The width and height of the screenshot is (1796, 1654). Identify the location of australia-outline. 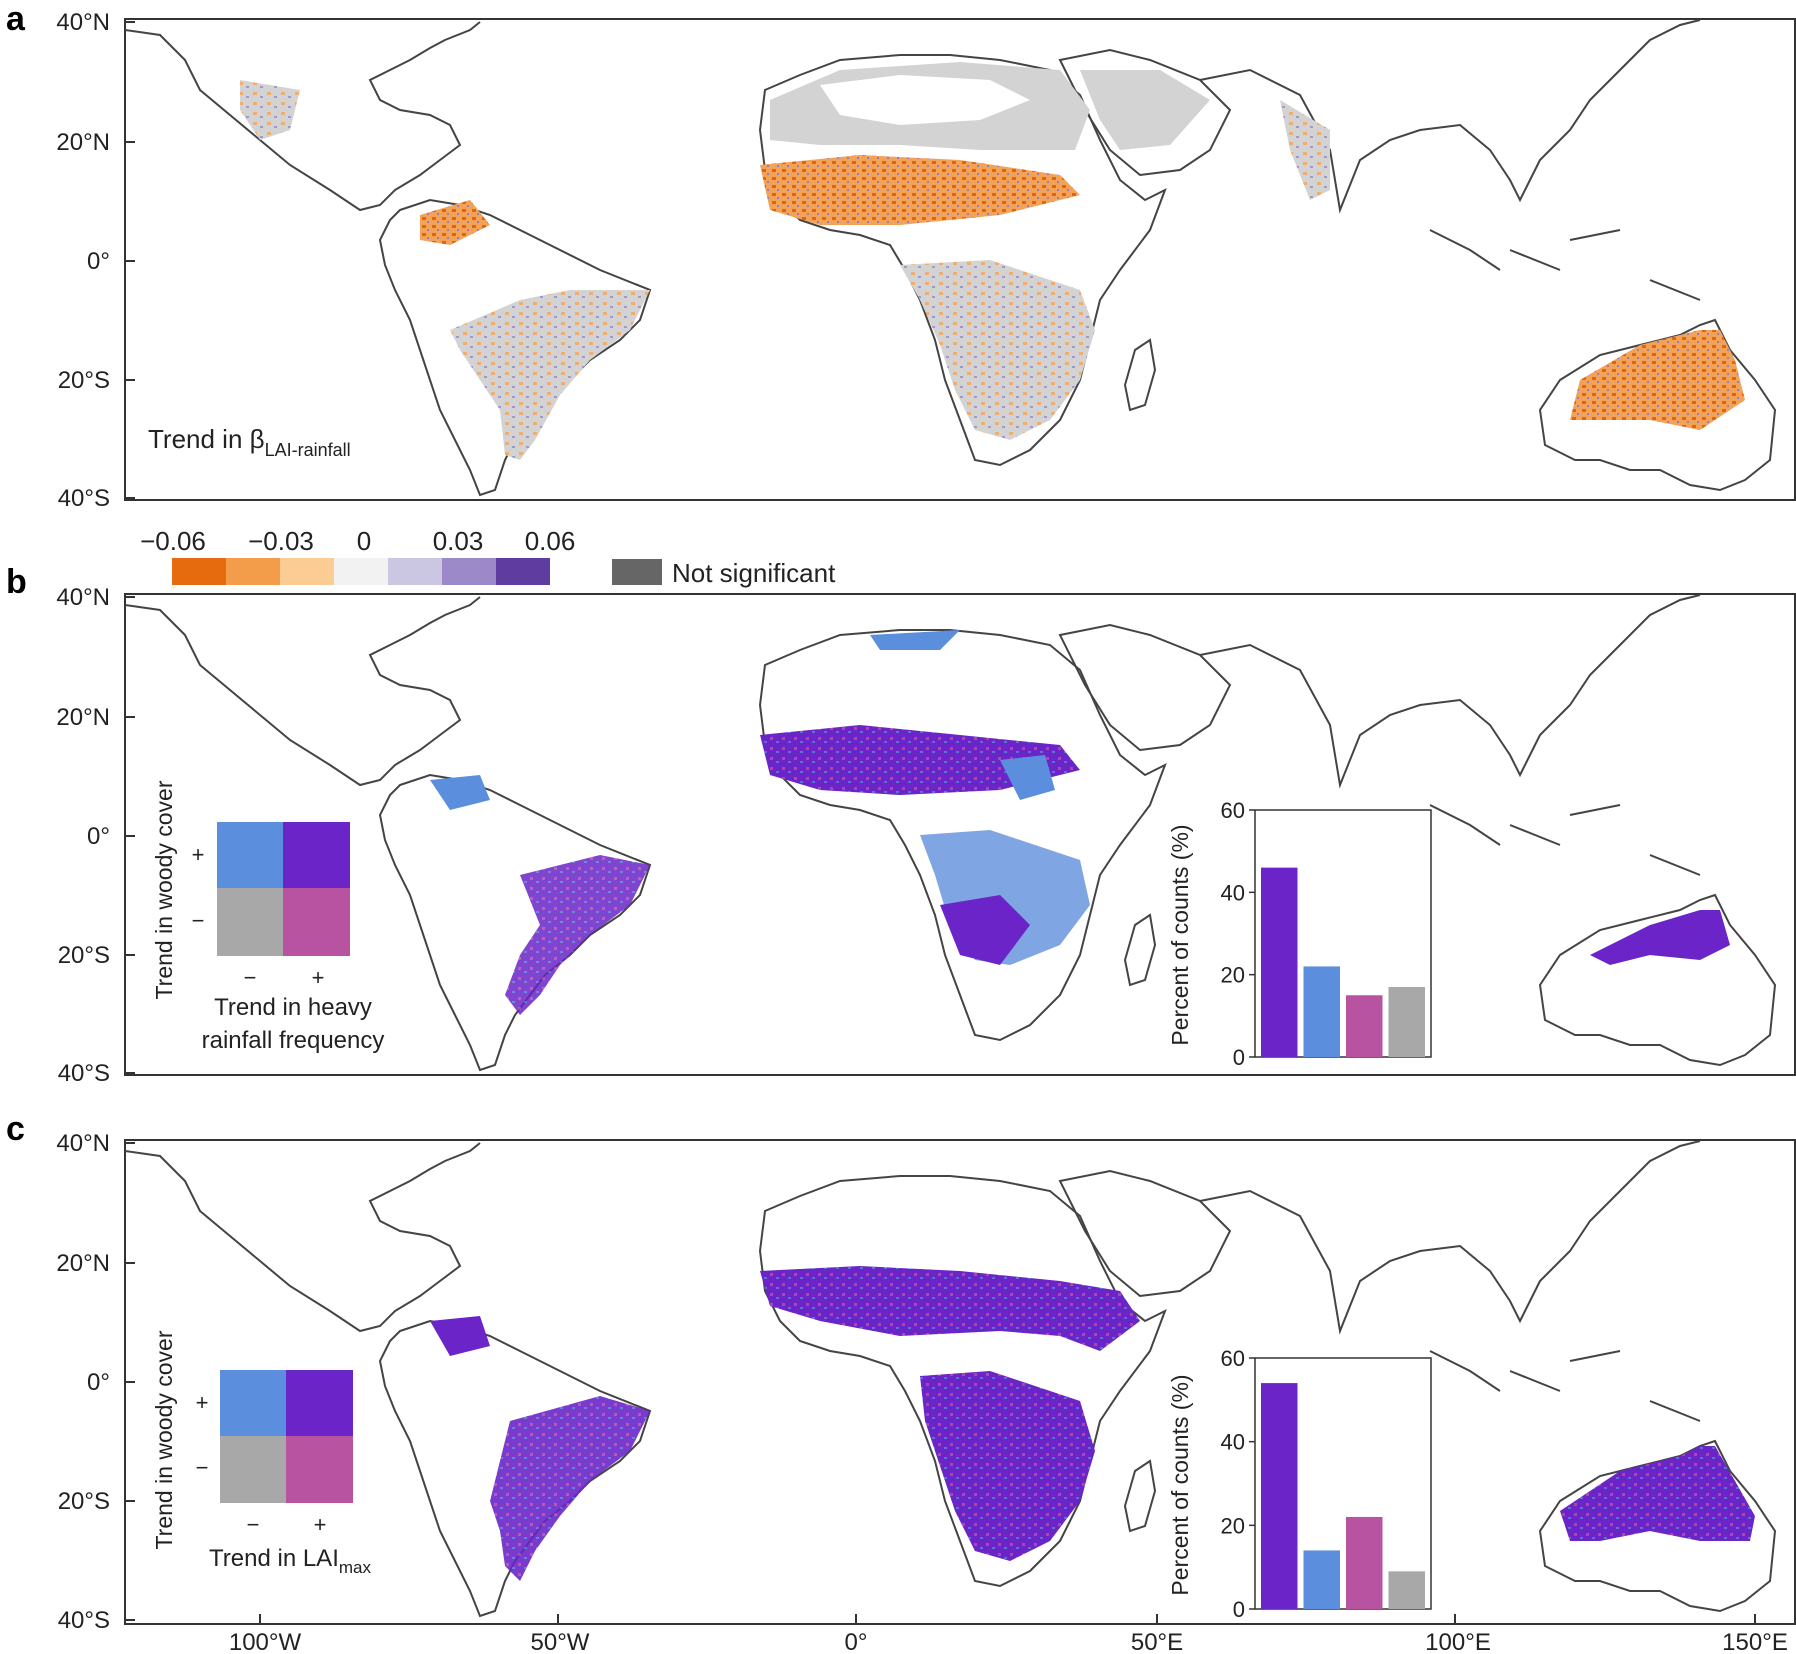
(1657, 405).